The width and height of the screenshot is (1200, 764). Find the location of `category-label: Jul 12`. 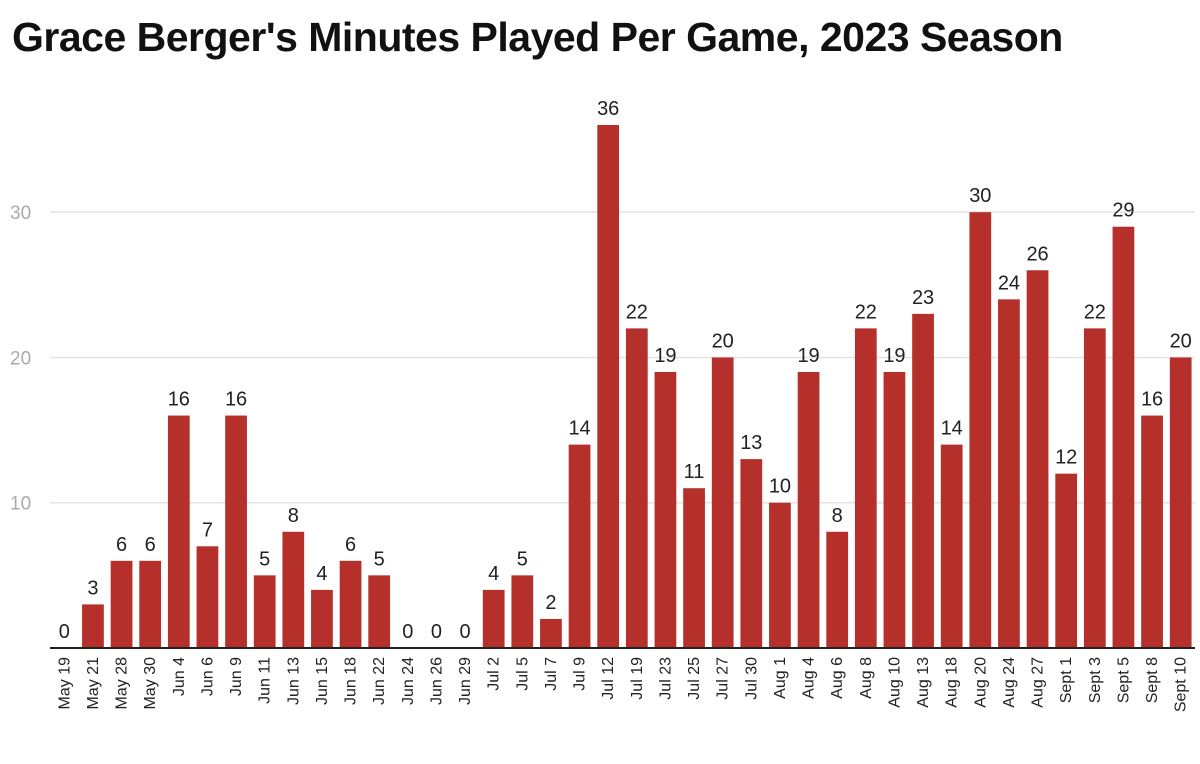

category-label: Jul 12 is located at coordinates (608, 678).